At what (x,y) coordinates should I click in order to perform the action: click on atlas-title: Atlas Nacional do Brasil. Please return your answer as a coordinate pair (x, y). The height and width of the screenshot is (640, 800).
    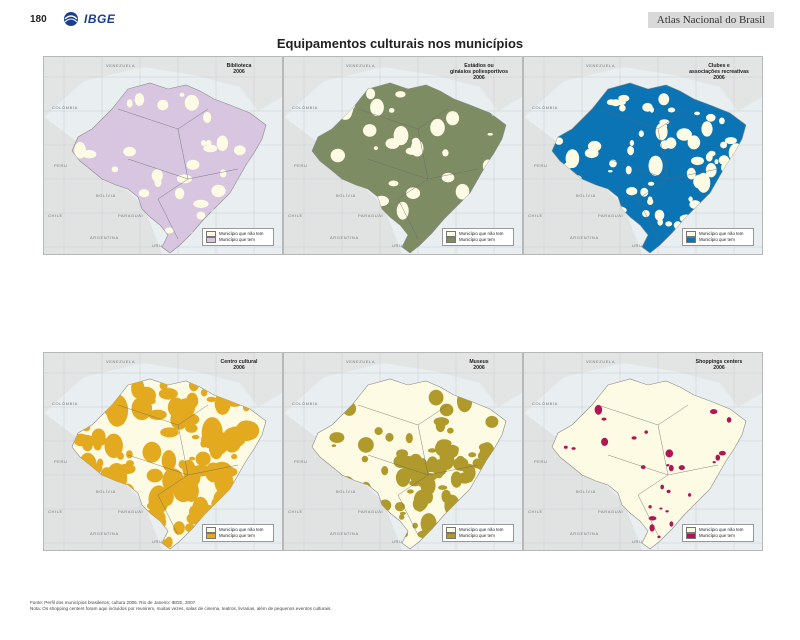
    Looking at the image, I should click on (711, 20).